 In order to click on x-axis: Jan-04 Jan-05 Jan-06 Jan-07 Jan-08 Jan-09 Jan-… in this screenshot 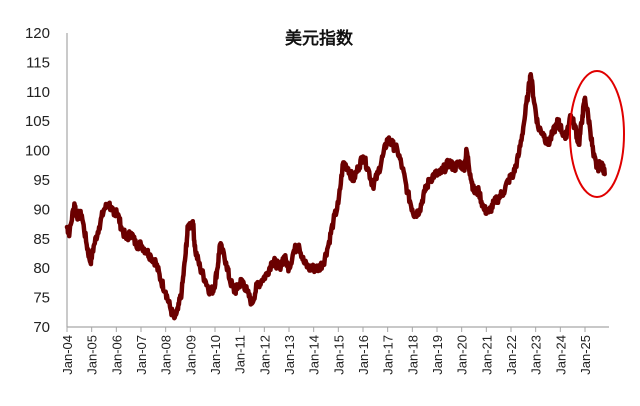, I will do `click(334, 350)`.